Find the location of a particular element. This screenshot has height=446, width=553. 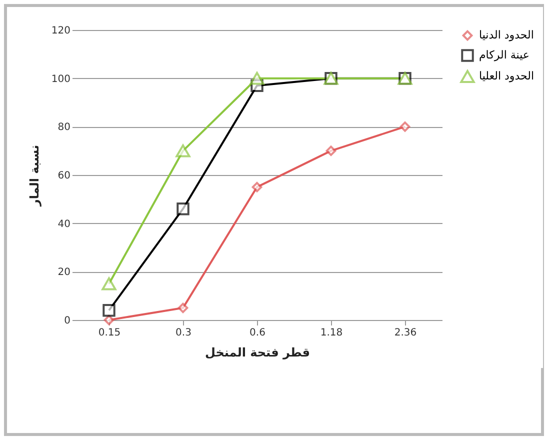

legend-label: الحدود العليا is located at coordinates (506, 76).